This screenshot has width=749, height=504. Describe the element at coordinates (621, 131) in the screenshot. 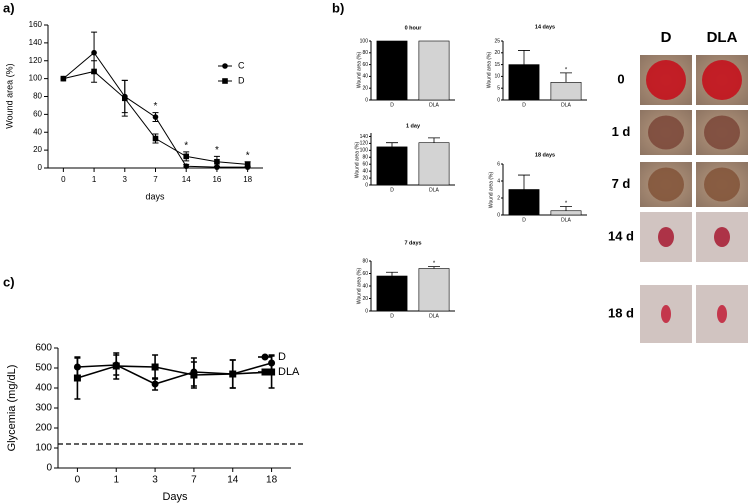

I see `row-label: 1 d` at that location.